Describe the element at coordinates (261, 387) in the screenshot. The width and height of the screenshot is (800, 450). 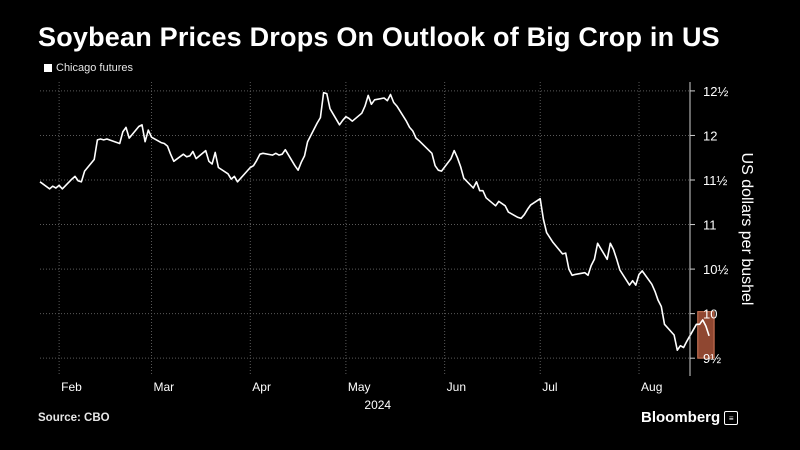
I see `x-tick-label: Apr` at that location.